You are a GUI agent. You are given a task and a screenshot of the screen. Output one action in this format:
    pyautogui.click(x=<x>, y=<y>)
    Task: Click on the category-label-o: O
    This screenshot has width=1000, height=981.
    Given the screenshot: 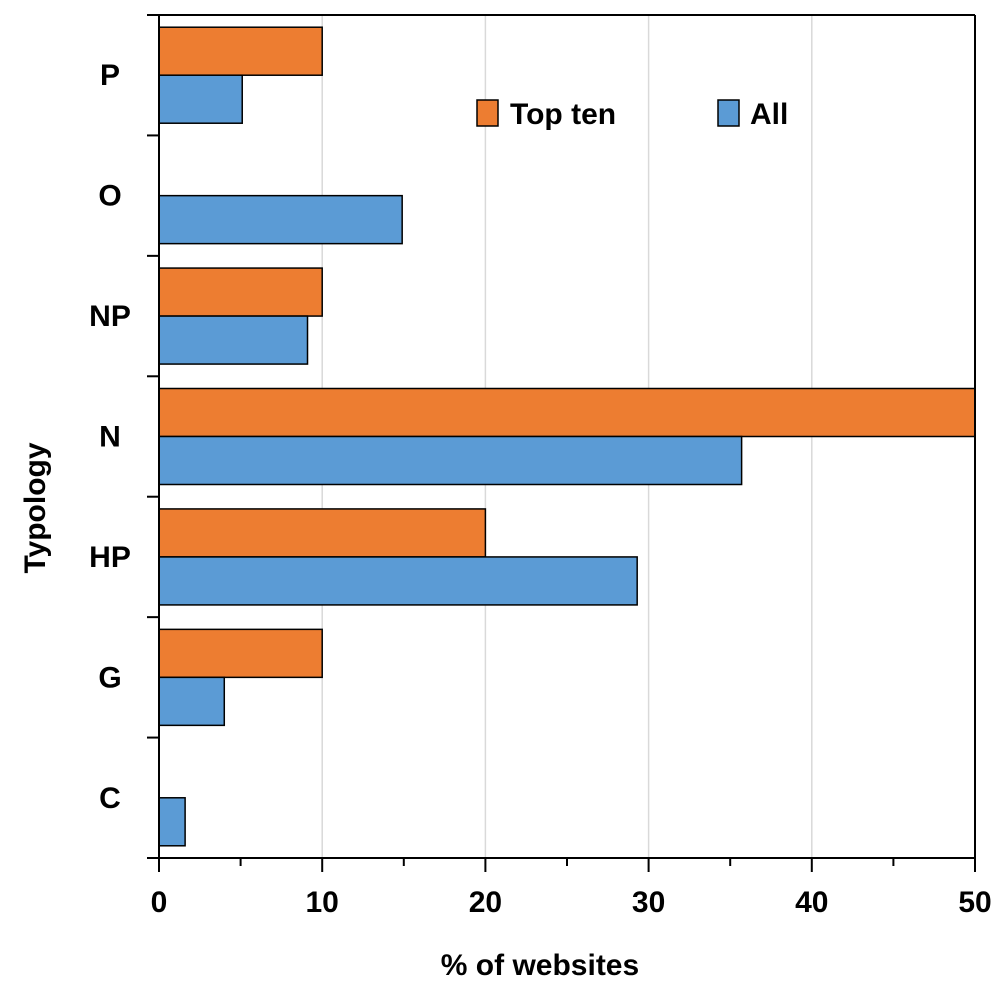 What is the action you would take?
    pyautogui.click(x=109, y=196)
    